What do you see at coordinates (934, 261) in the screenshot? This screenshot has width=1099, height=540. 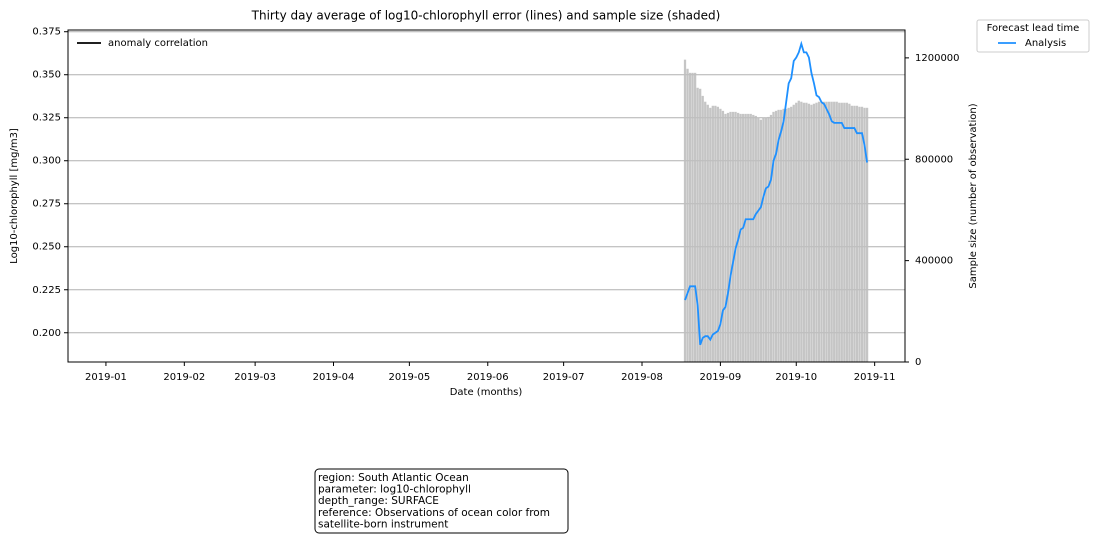 I see `y2-tick-label: 400000` at bounding box center [934, 261].